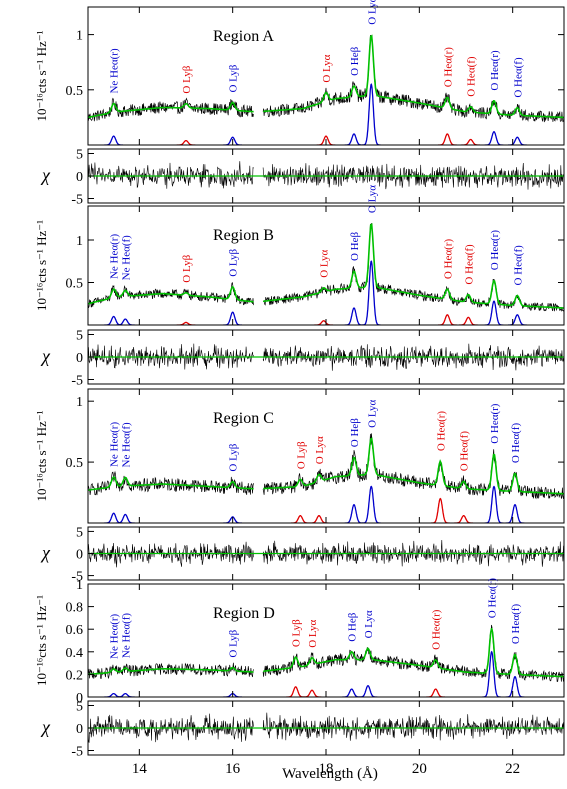 This screenshot has height=789, width=567. I want to click on panel-title: Region C, so click(243, 418).